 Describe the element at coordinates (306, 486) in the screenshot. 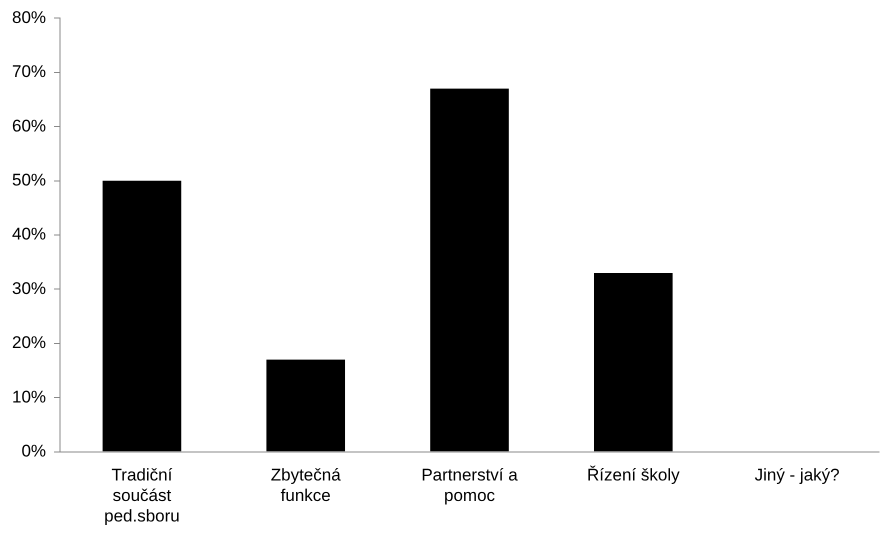

I see `x-tick-label: Zbytečná funkce` at that location.